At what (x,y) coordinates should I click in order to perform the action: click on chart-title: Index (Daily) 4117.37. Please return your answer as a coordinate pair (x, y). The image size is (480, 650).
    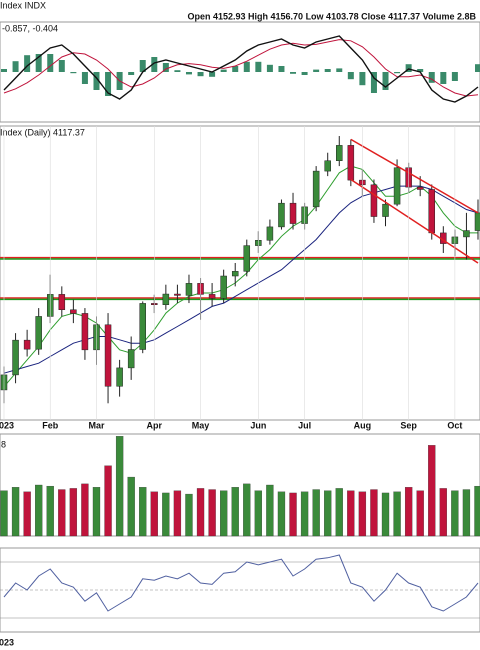
    Looking at the image, I should click on (42, 132).